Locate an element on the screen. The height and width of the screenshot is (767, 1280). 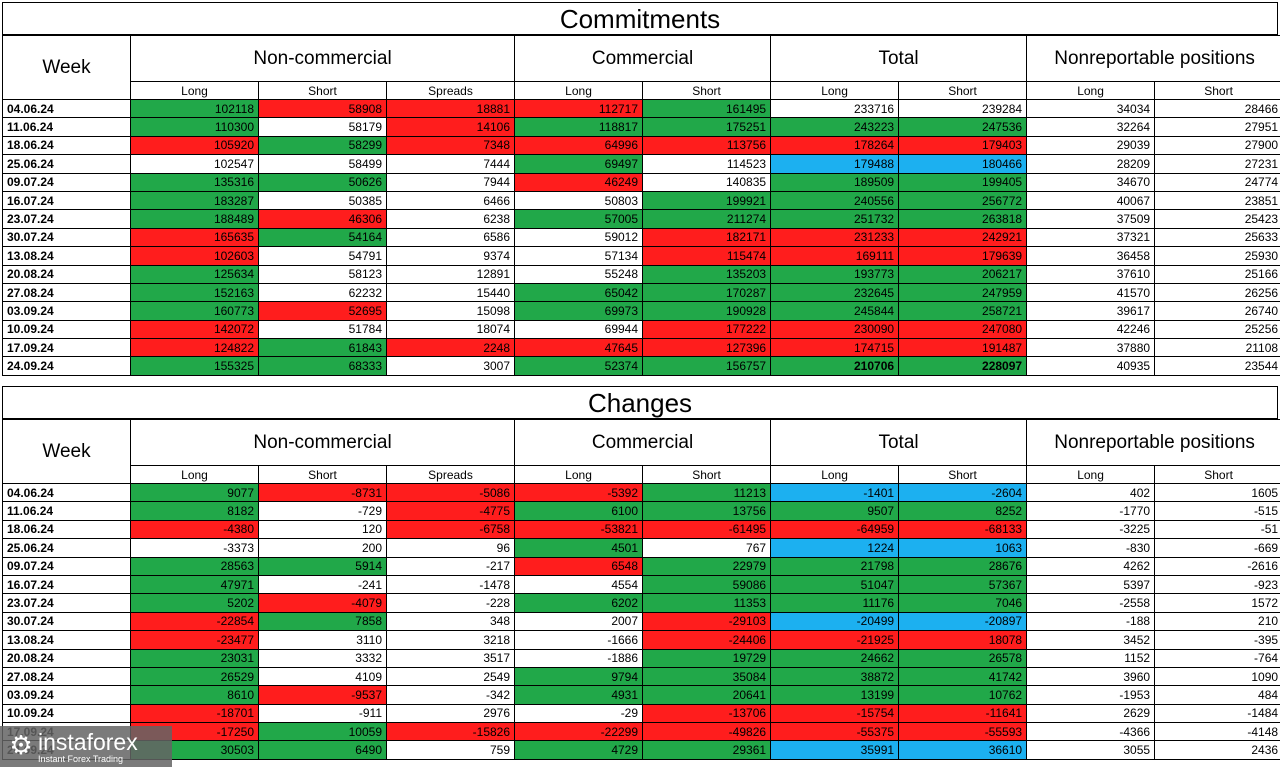
value-cell: 13199 is located at coordinates (835, 695).